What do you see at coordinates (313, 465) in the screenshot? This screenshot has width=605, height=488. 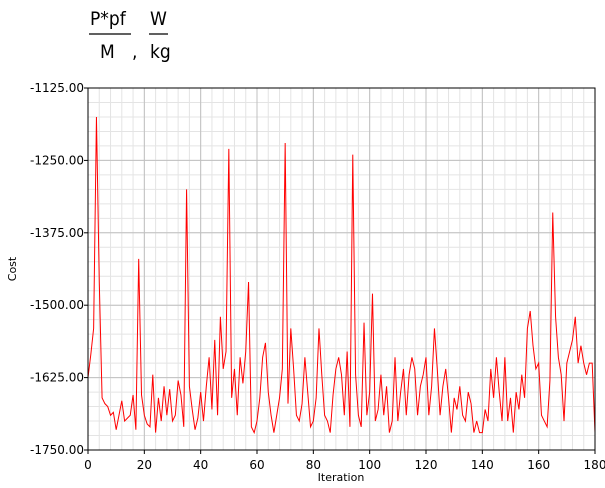 I see `x-tick-label: 80` at bounding box center [313, 465].